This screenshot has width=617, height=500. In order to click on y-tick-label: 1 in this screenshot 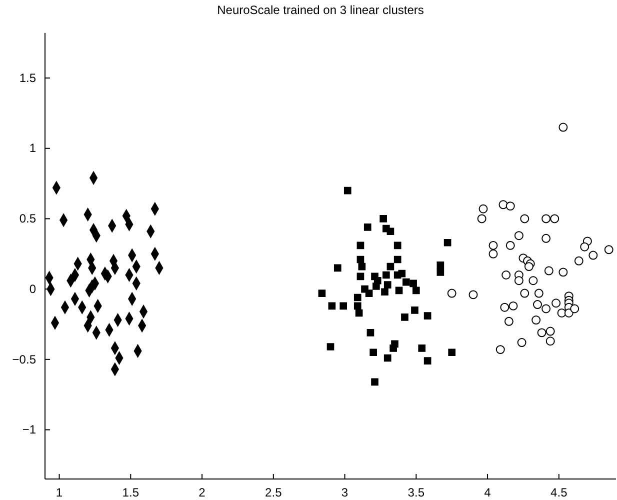, I will do `click(32, 148)`.